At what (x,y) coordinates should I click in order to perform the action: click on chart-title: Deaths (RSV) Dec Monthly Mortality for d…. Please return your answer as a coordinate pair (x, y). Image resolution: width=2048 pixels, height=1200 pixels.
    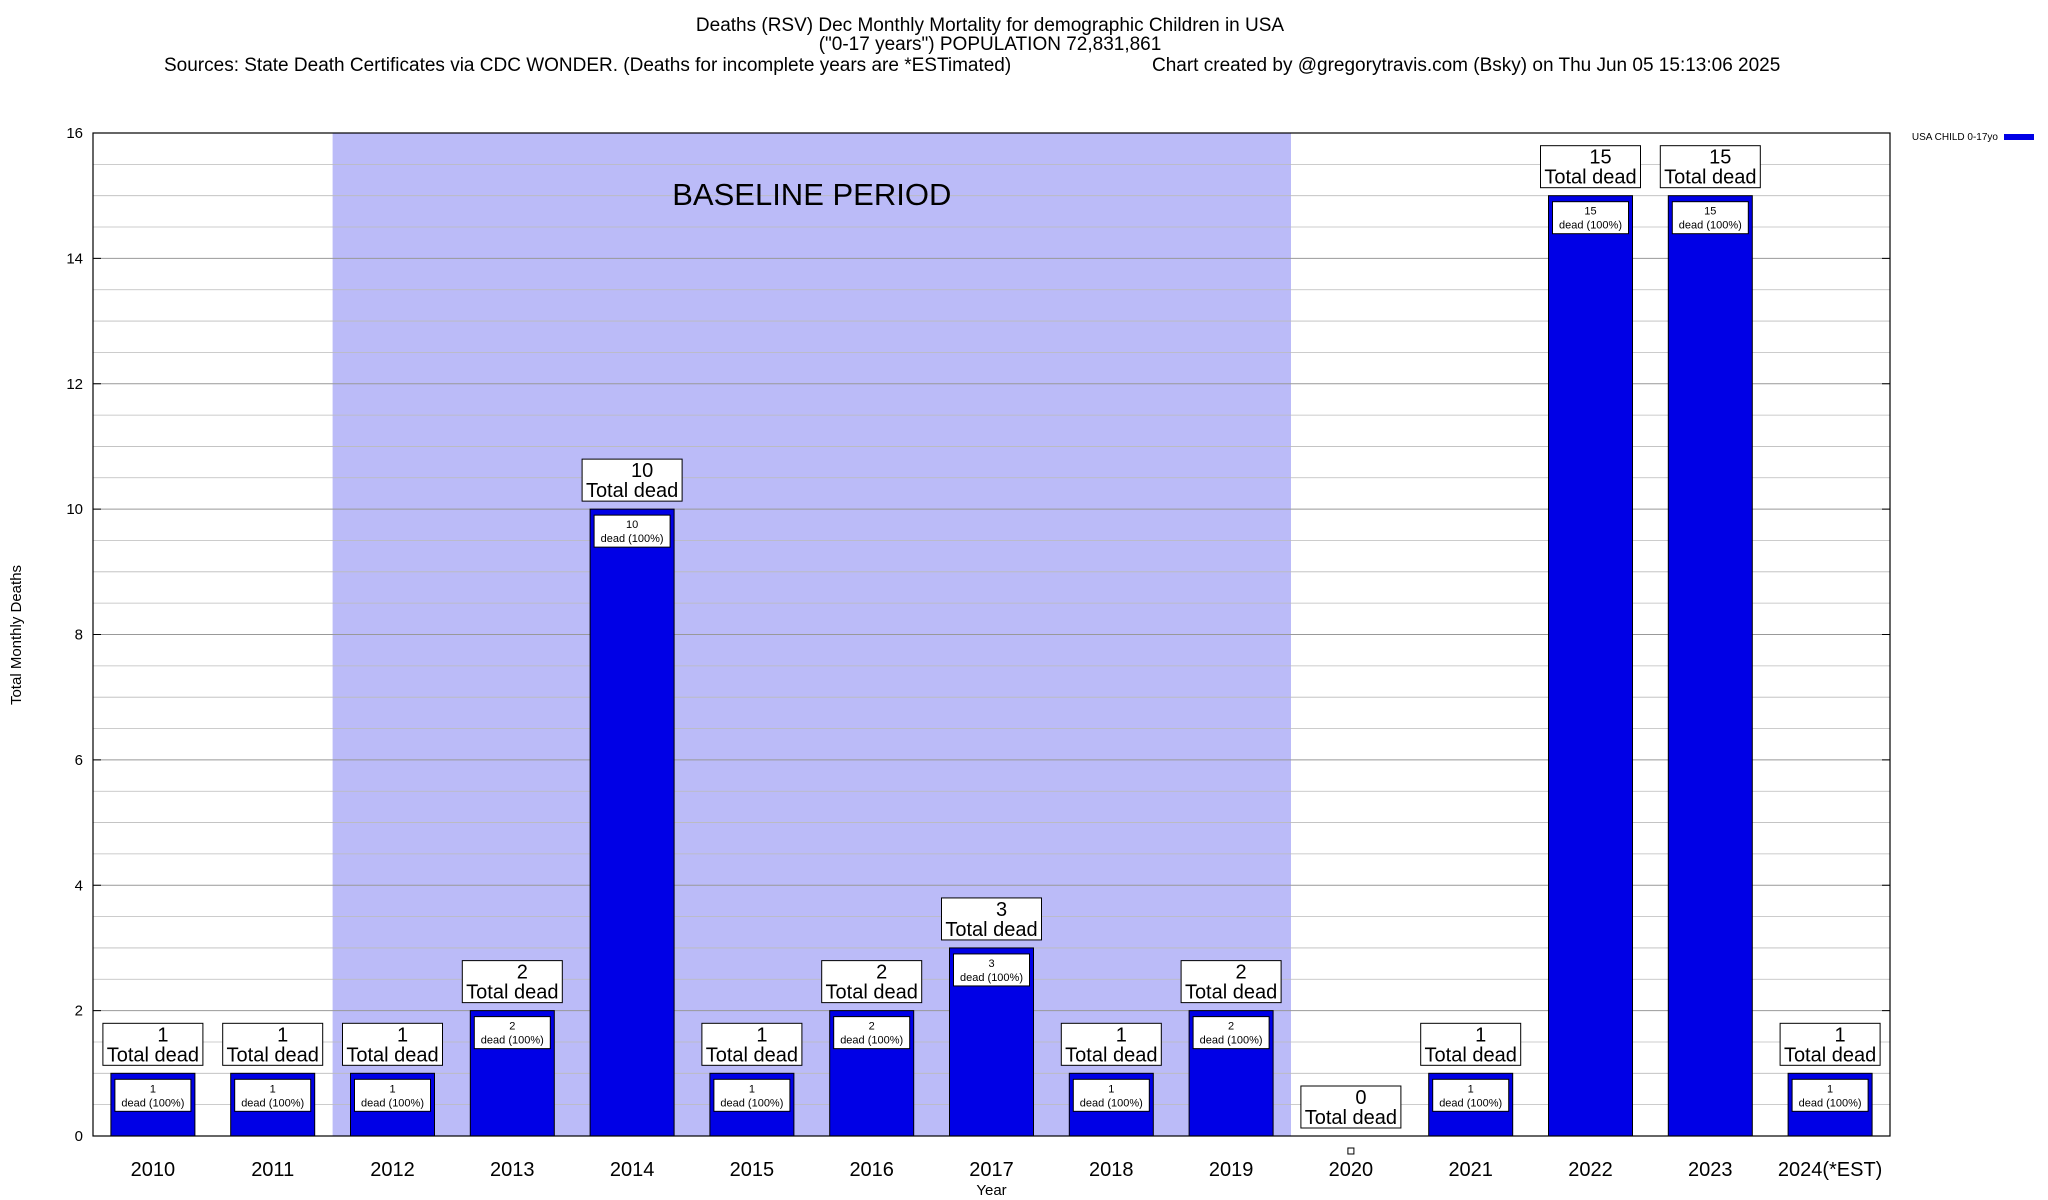
    Looking at the image, I should click on (990, 25).